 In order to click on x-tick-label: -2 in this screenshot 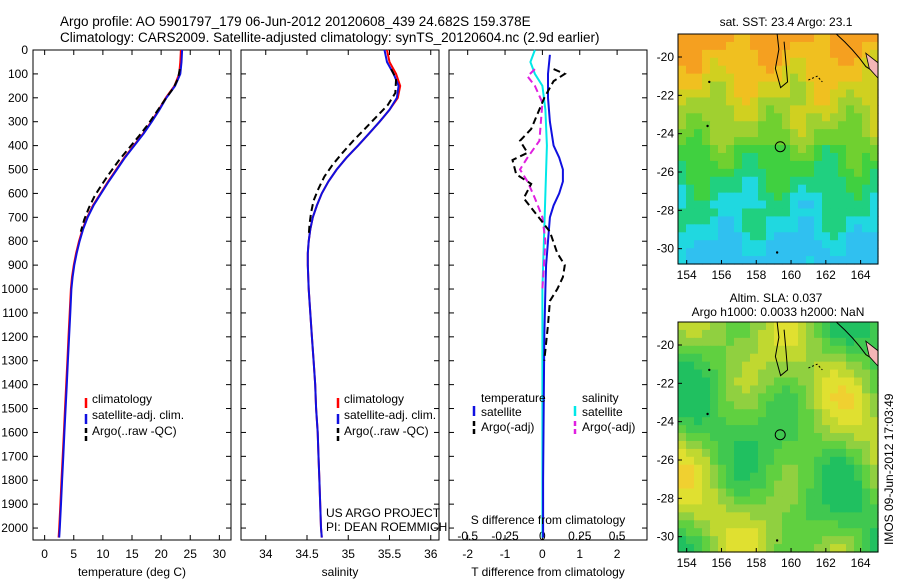, I will do `click(467, 554)`.